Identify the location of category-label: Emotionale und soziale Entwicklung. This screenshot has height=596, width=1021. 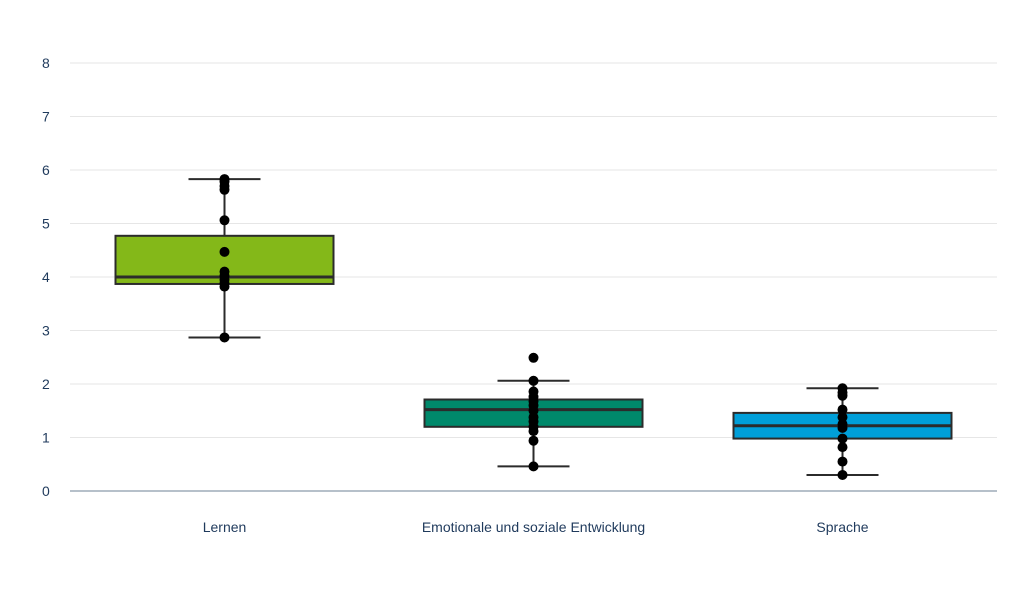
(533, 527).